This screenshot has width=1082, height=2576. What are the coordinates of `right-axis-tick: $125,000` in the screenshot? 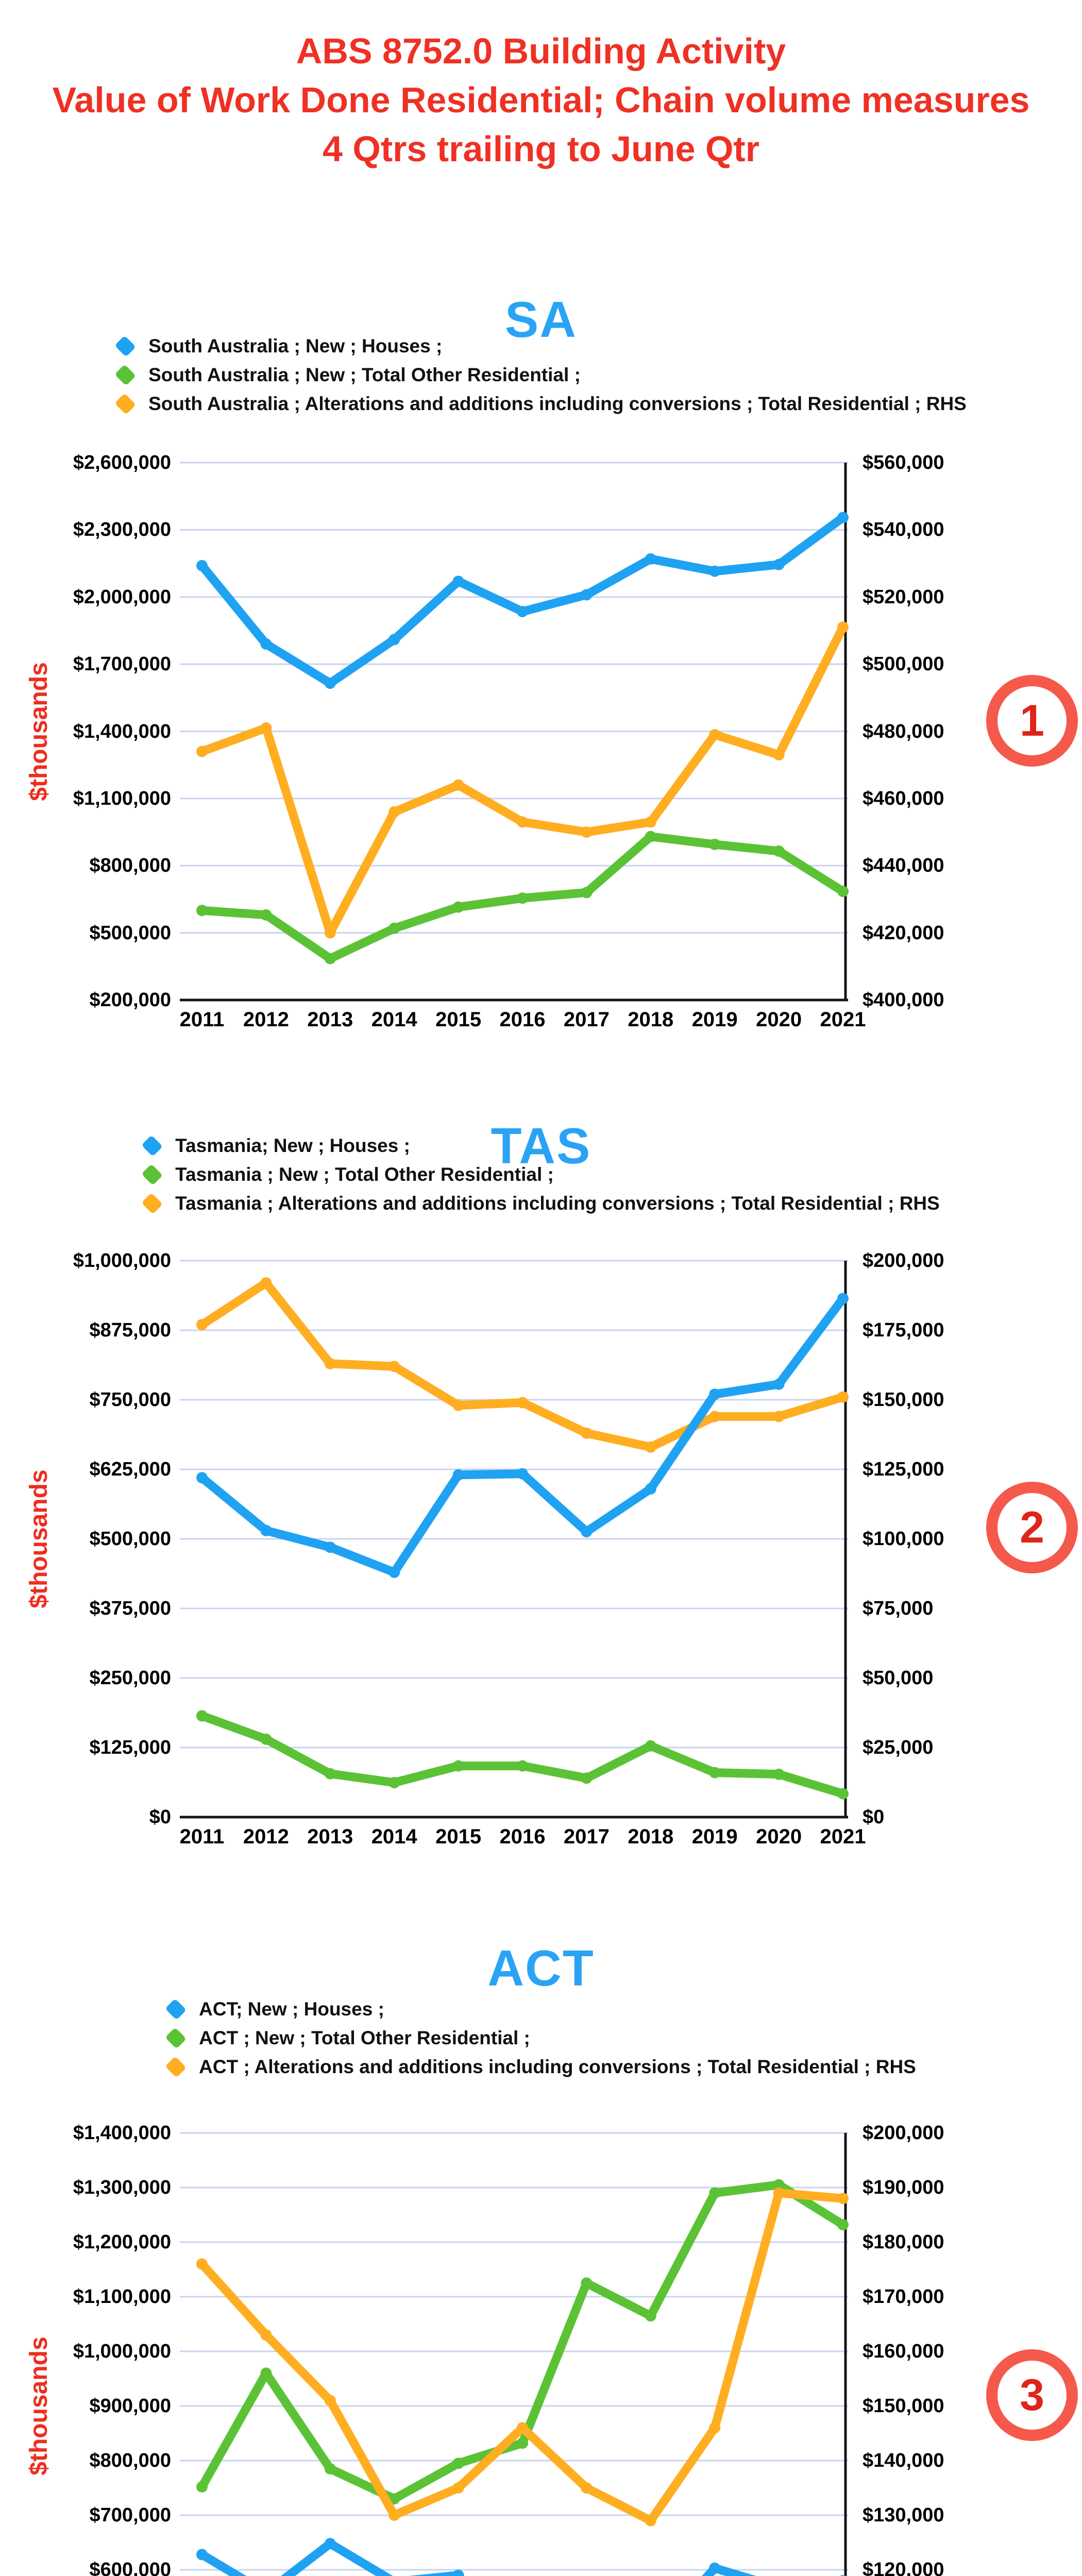 It's located at (904, 1470).